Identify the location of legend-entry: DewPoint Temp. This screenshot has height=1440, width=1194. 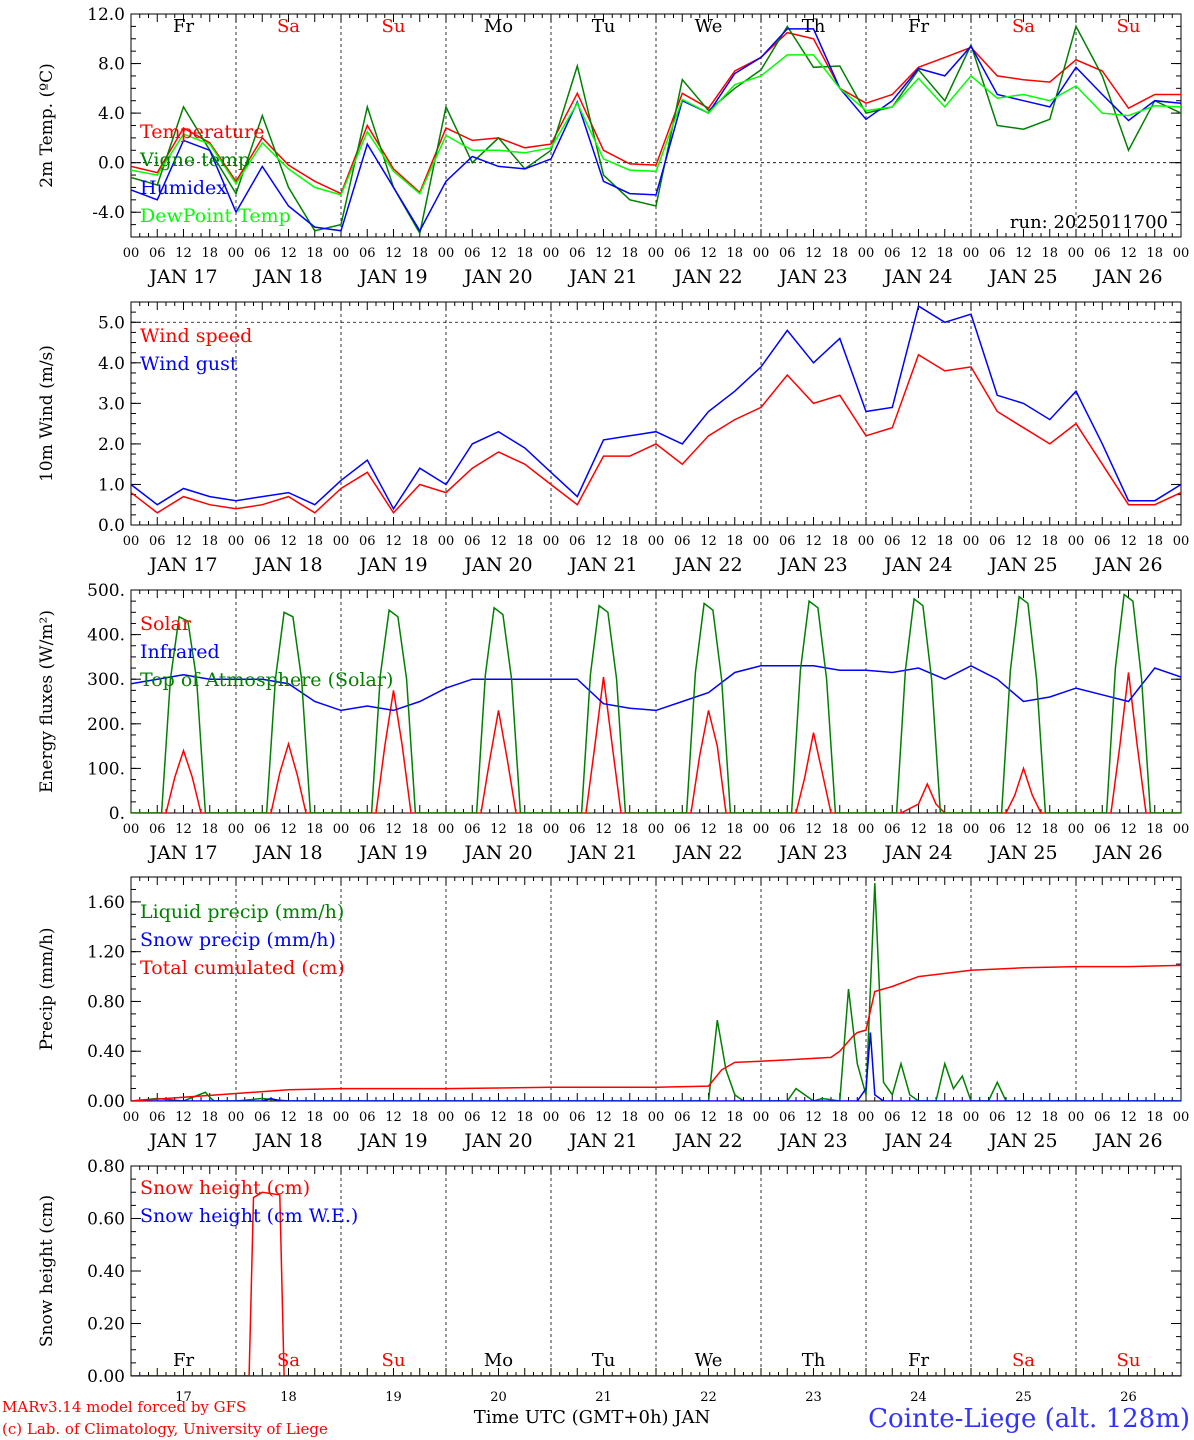
(215, 216).